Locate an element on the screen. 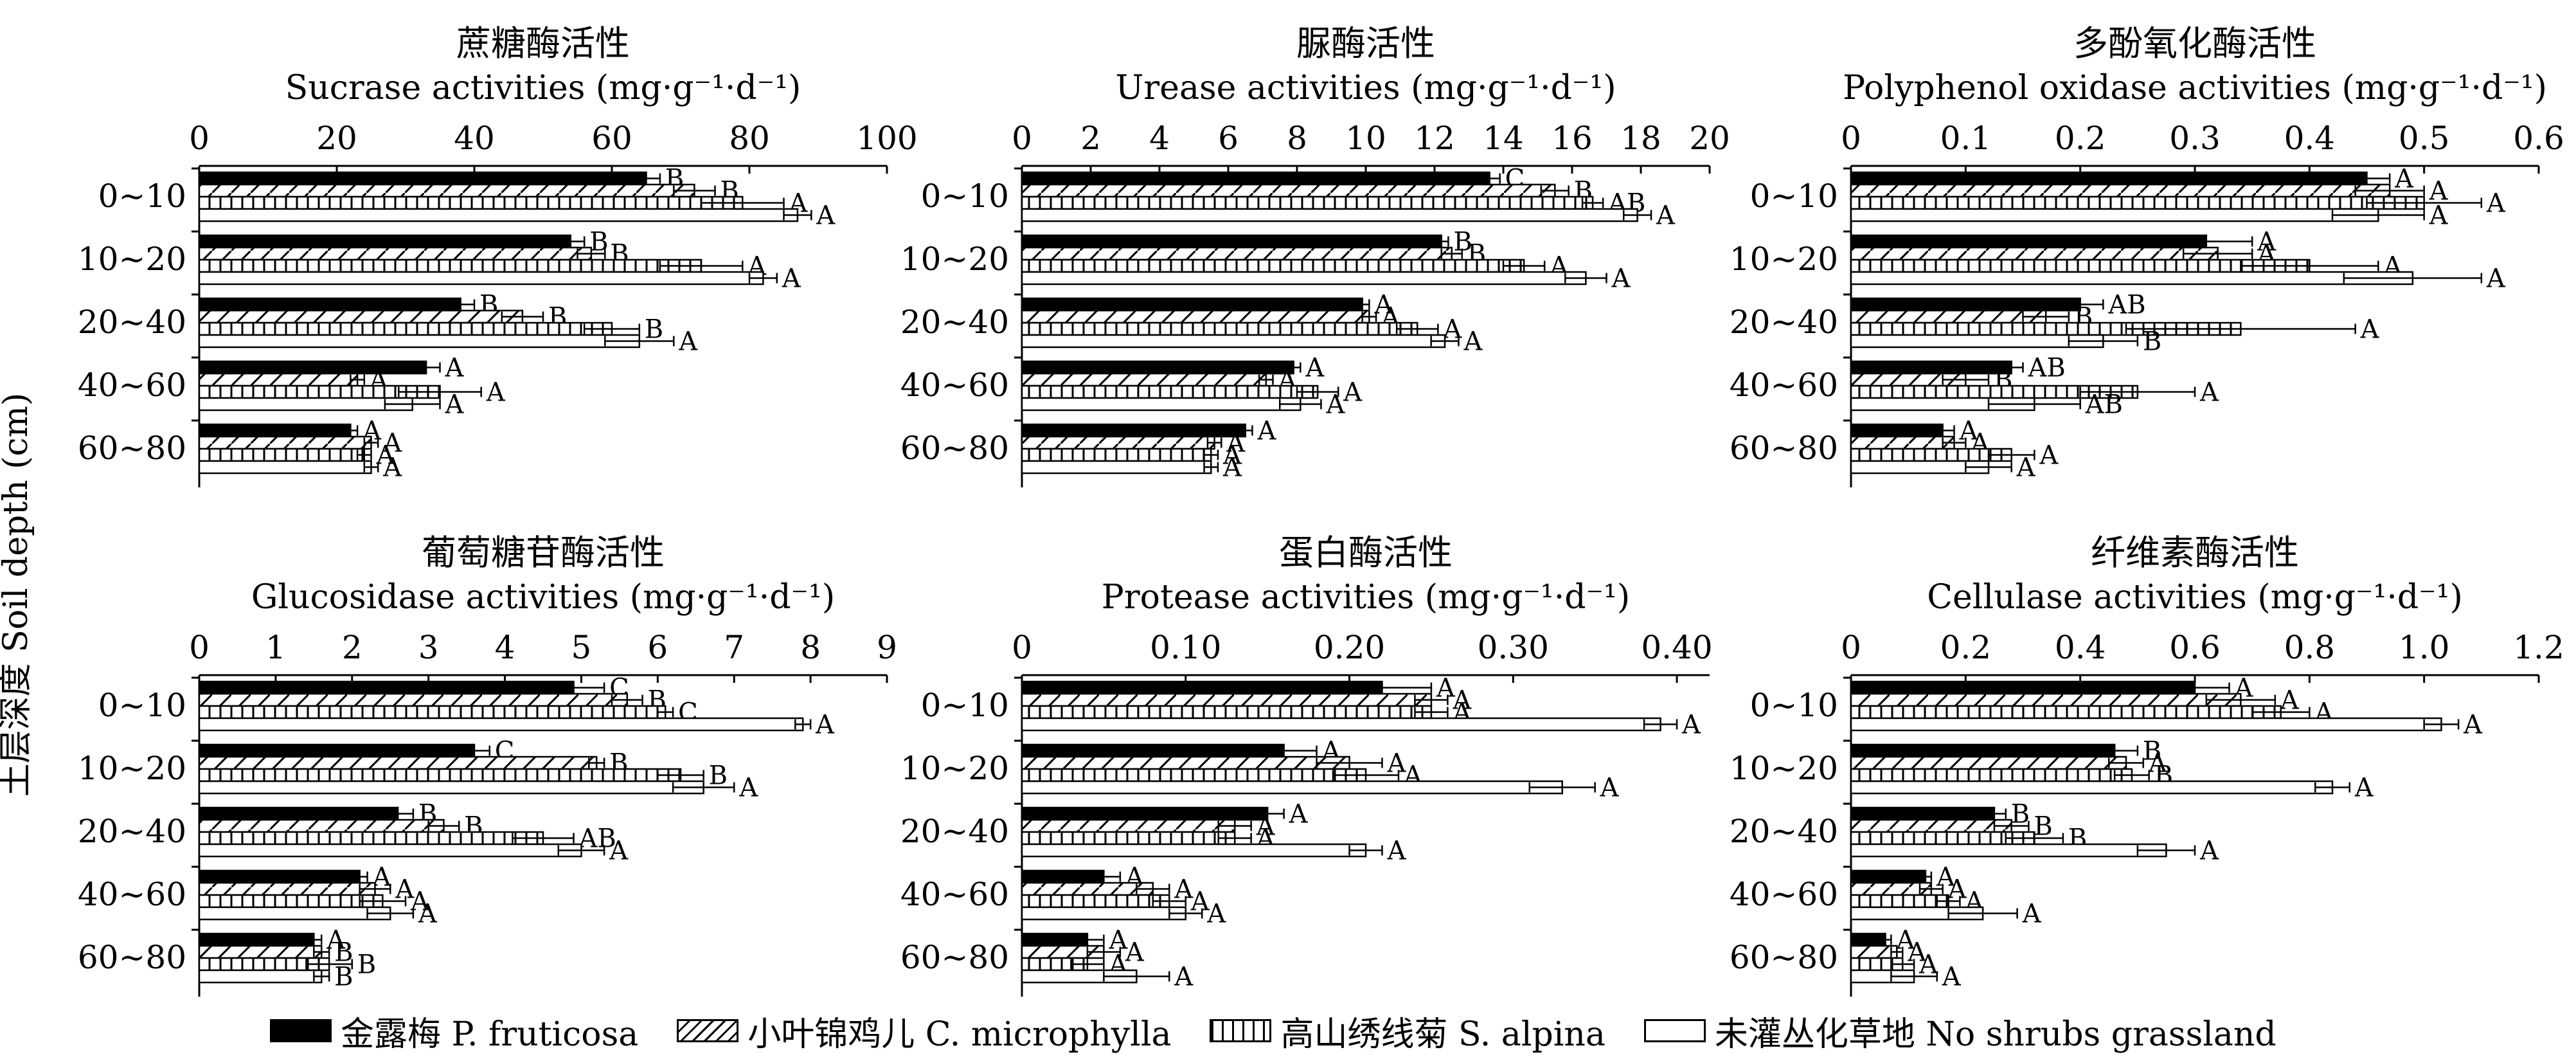 The height and width of the screenshot is (1059, 2576). x-tick-label: 60 is located at coordinates (611, 138).